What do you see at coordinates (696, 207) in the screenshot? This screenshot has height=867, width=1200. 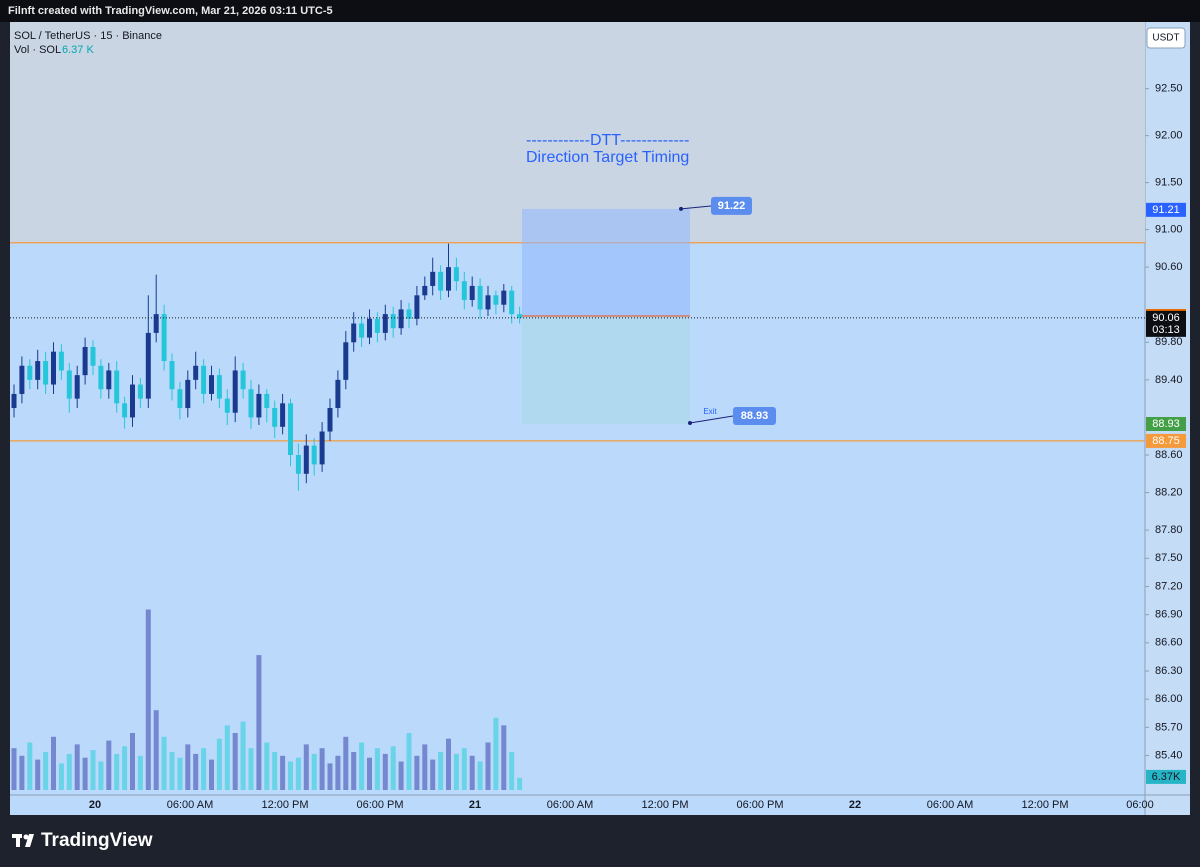 I see `target-connector` at bounding box center [696, 207].